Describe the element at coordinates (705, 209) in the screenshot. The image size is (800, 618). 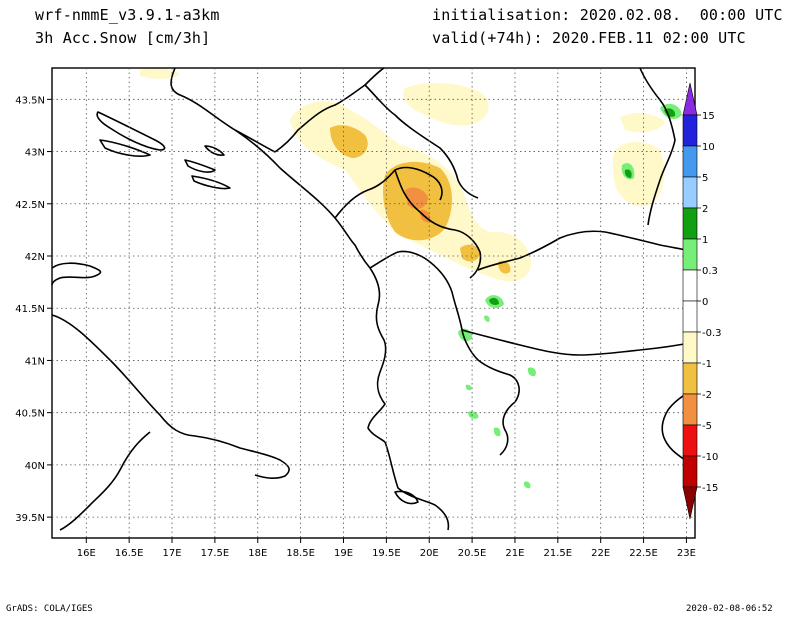
I see `colorbar-label: 2` at that location.